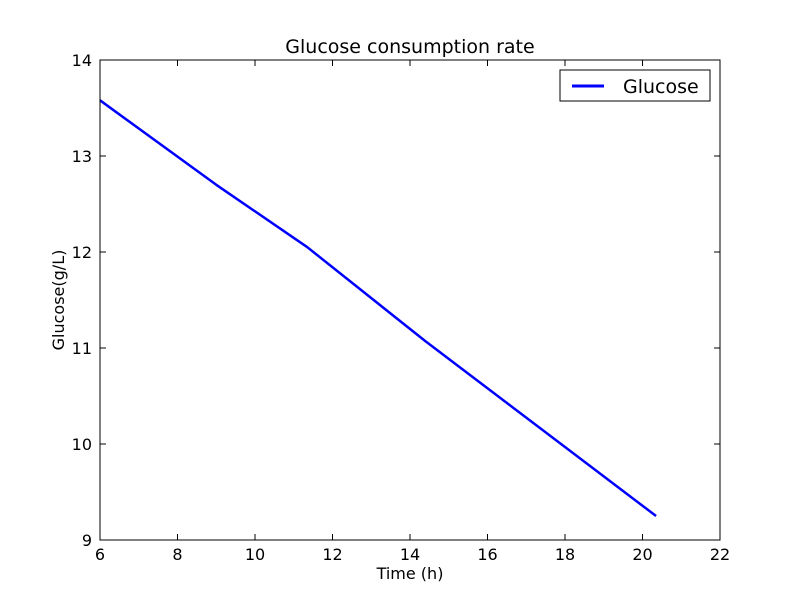 Image resolution: width=800 pixels, height=600 pixels. What do you see at coordinates (410, 554) in the screenshot?
I see `x-tick-label: 14` at bounding box center [410, 554].